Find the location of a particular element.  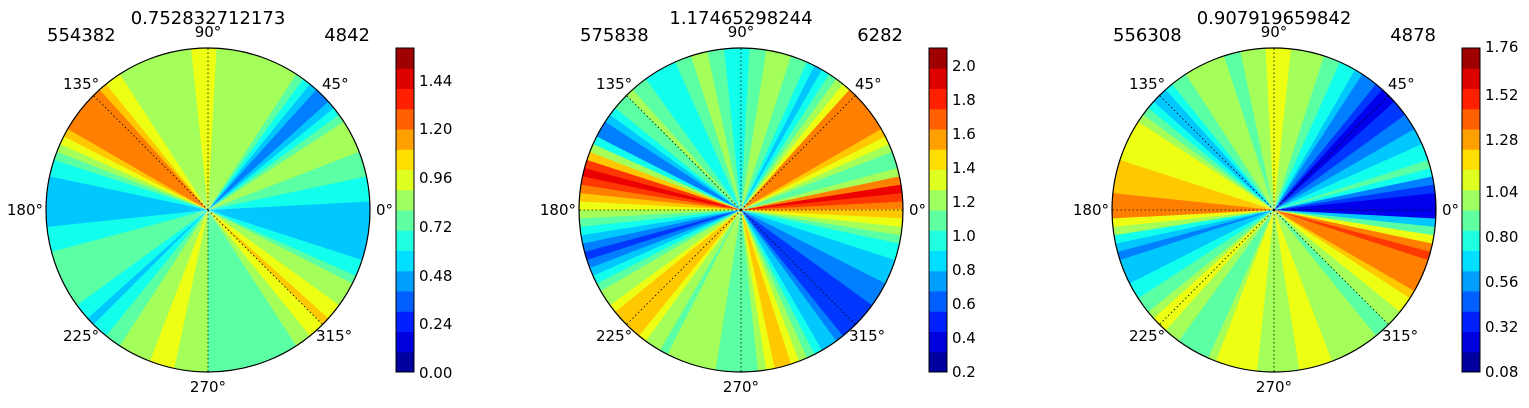

panel-3-angle-tick-45: 45° is located at coordinates (1401, 84).